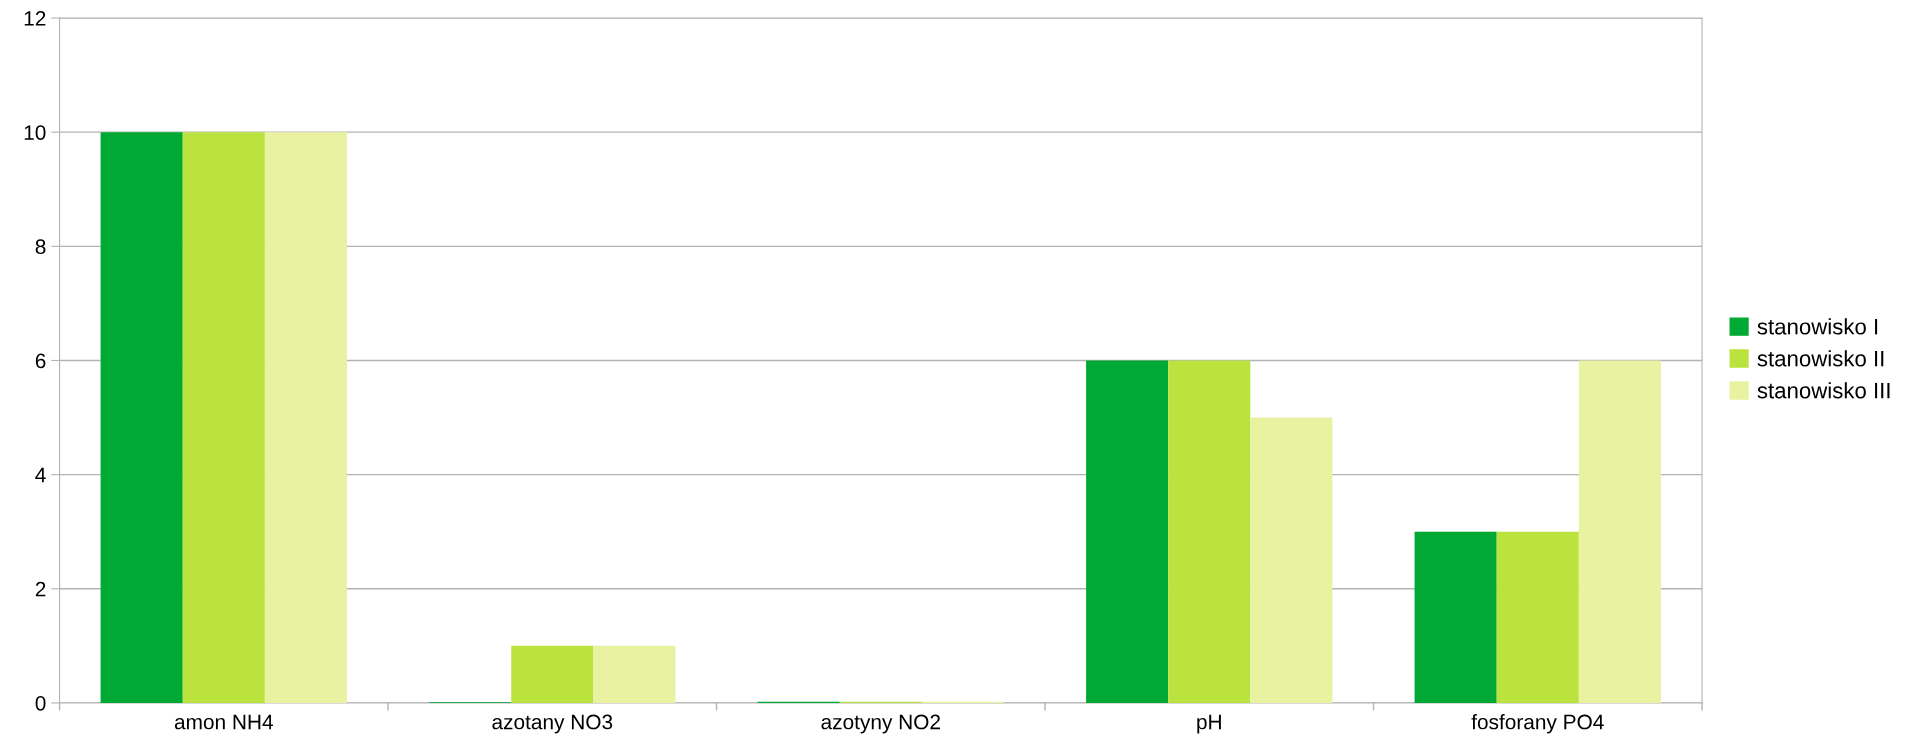  What do you see at coordinates (35, 132) in the screenshot?
I see `y-tick-label: 10` at bounding box center [35, 132].